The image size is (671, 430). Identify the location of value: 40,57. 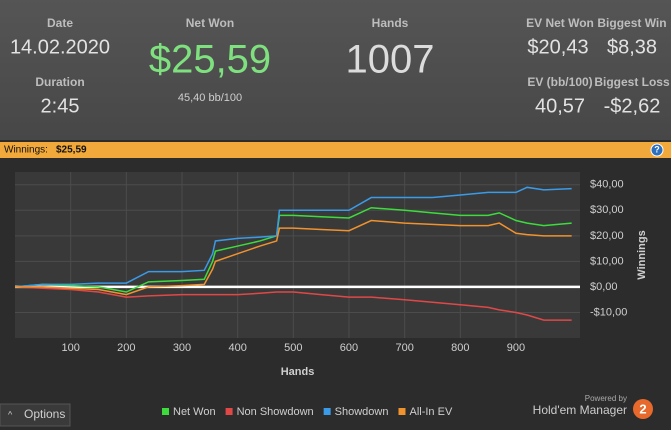
(560, 106).